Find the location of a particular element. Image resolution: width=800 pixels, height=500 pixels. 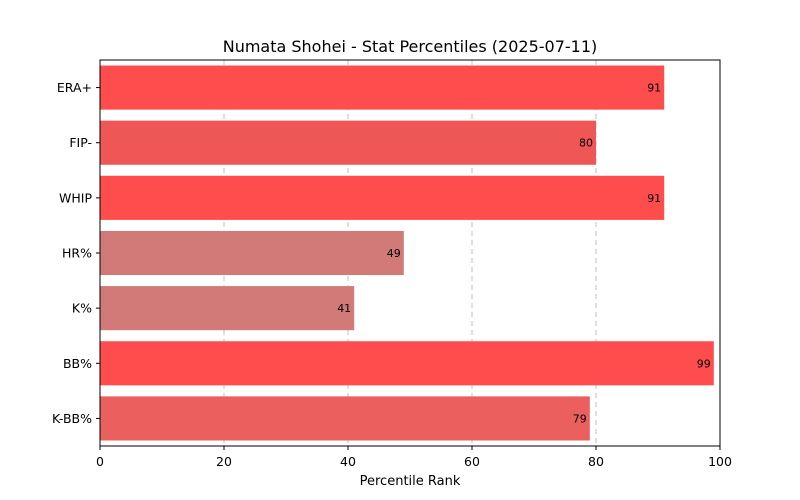

x-tick-label-0: 0 is located at coordinates (100, 461).